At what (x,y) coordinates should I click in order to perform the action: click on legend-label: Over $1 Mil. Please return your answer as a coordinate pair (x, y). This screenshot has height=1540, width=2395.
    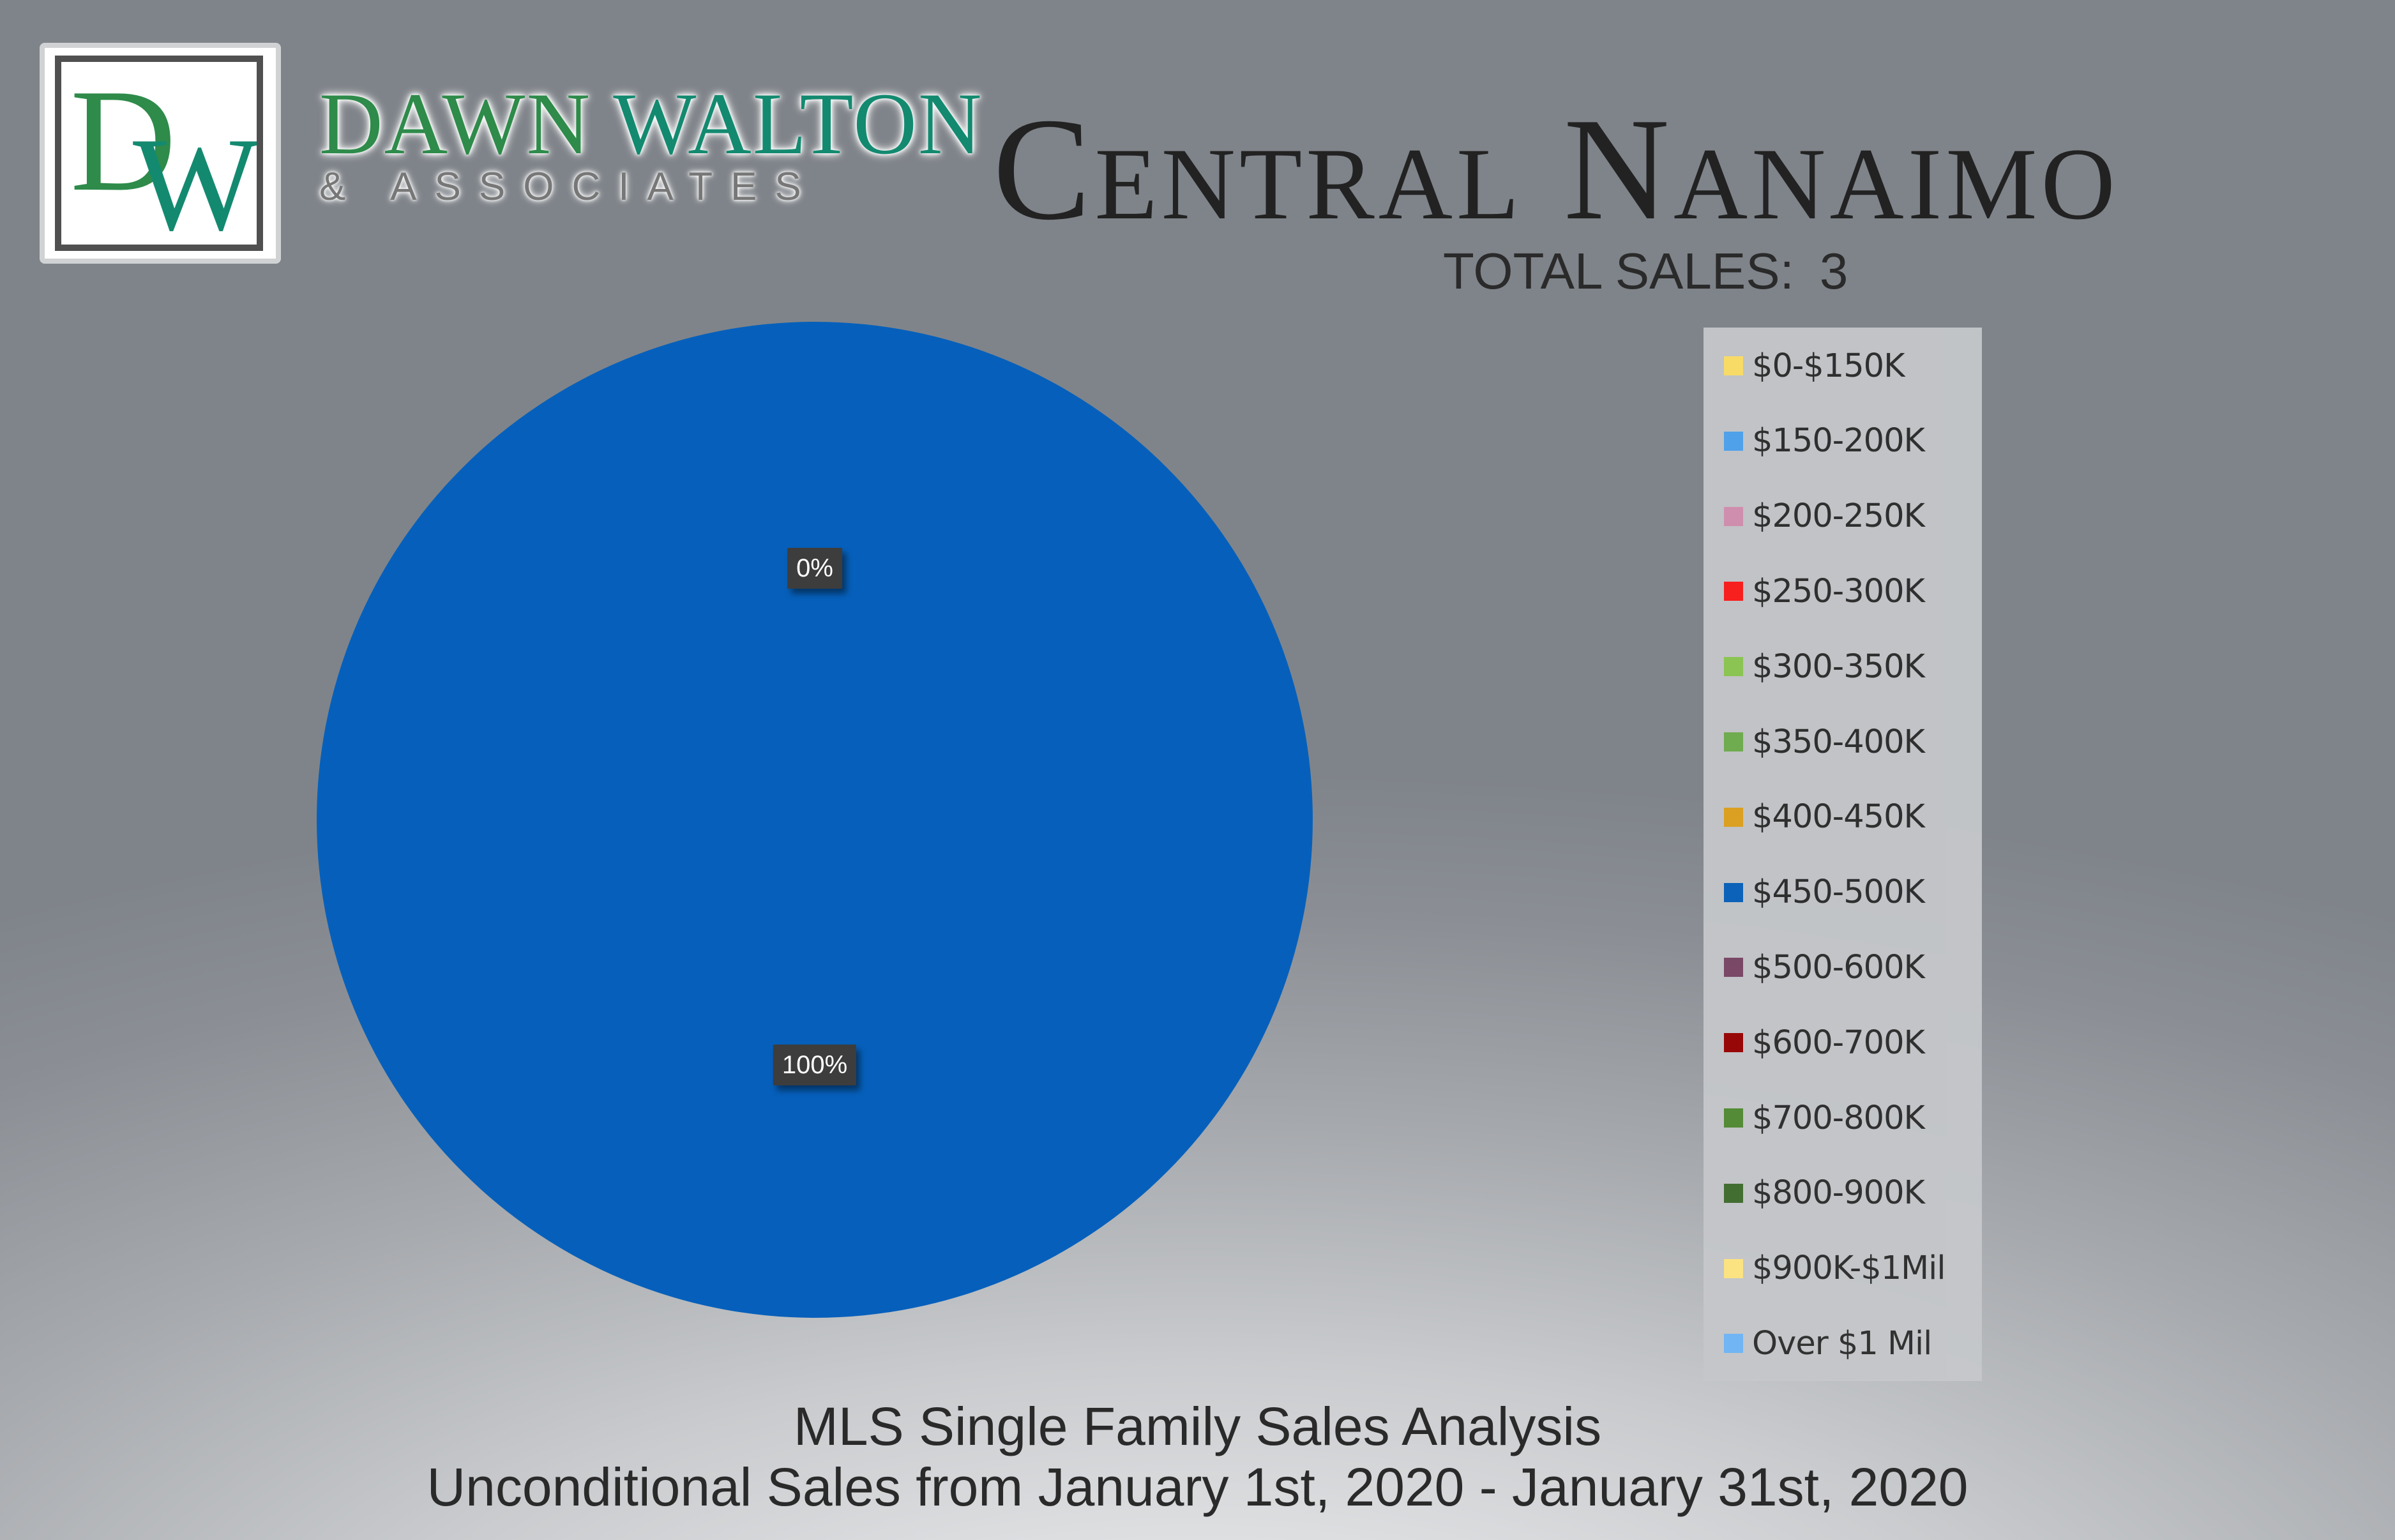
    Looking at the image, I should click on (1842, 1343).